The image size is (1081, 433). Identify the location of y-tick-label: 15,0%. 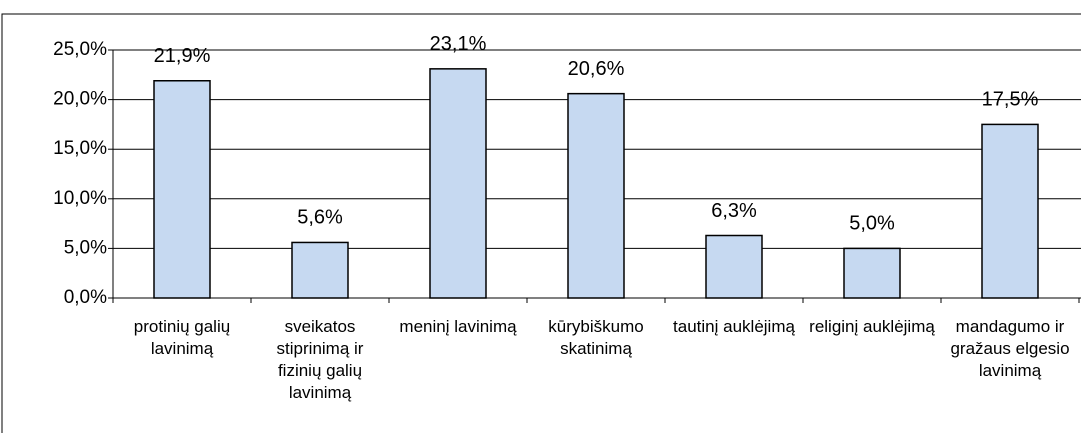
(80, 148).